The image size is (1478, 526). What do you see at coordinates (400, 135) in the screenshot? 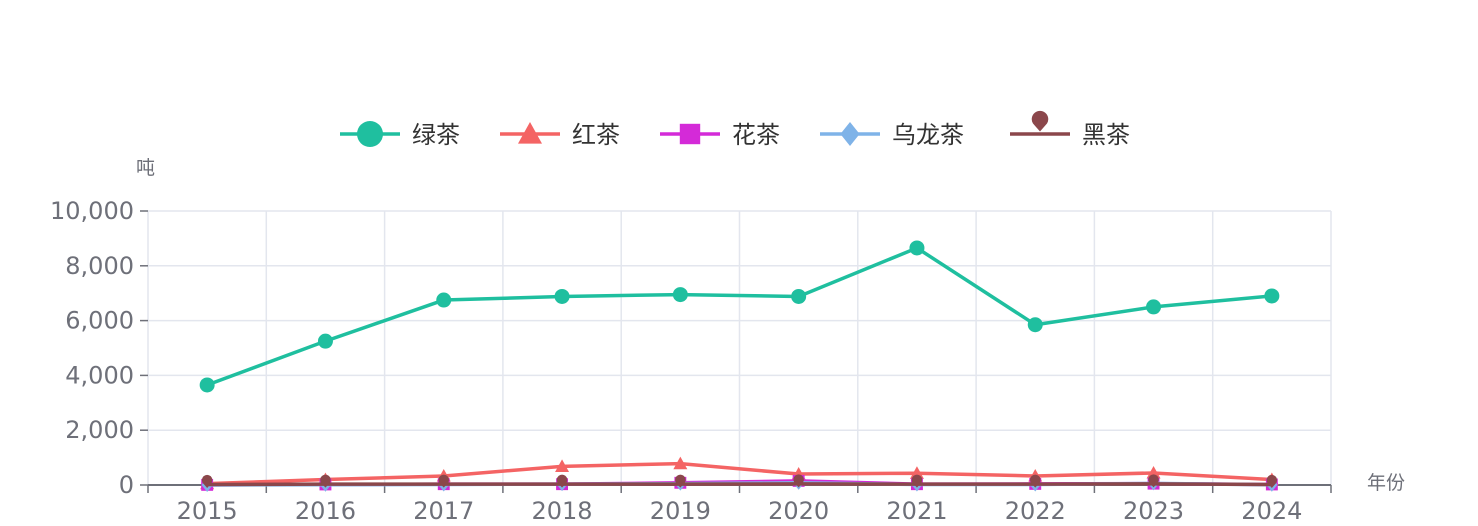
I see `legend-item-1: 绿茶` at bounding box center [400, 135].